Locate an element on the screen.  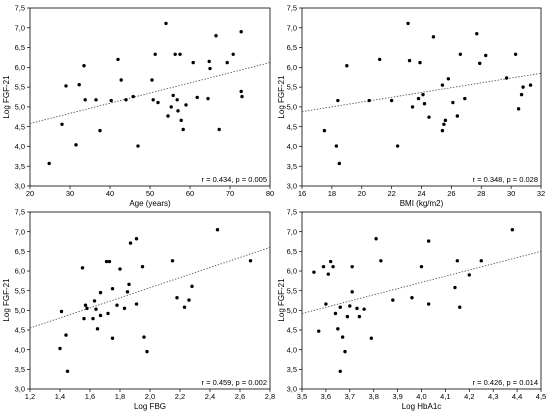
y-tick-label: 4,5 is located at coordinates (292, 330).